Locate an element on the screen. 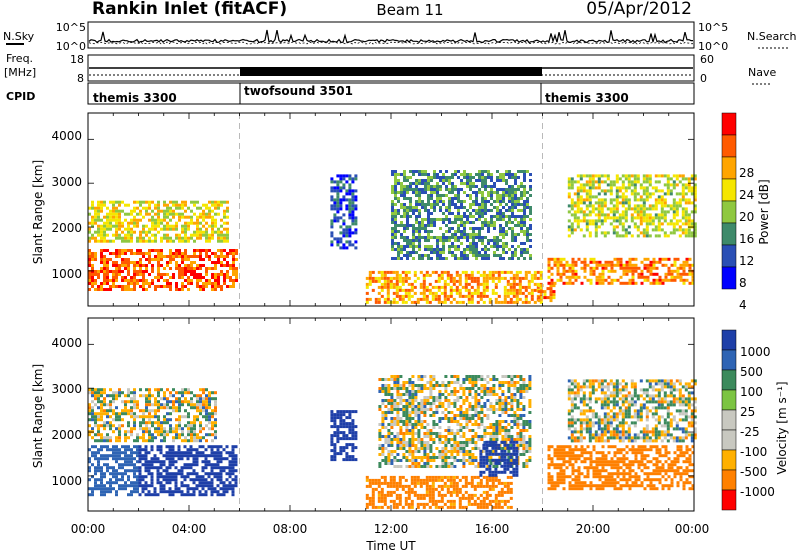 This screenshot has width=800, height=554. noise-left-tick-high: 10^5 is located at coordinates (71, 27).